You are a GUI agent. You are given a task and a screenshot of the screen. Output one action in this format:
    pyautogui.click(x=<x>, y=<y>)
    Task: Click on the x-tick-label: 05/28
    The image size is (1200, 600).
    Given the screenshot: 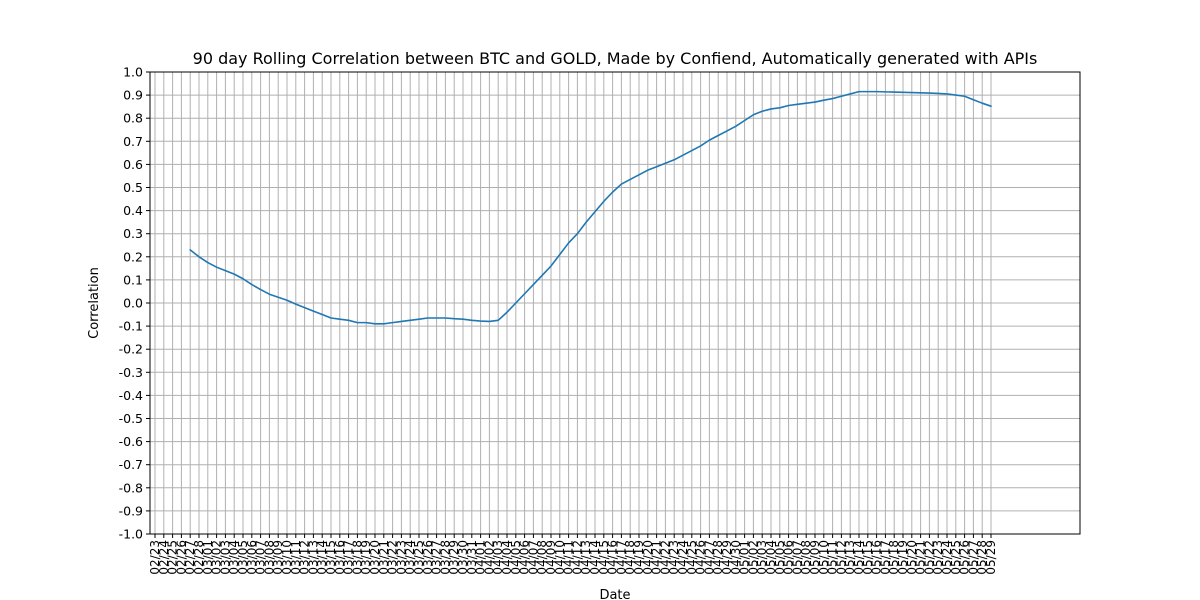 What is the action you would take?
    pyautogui.click(x=982, y=557)
    